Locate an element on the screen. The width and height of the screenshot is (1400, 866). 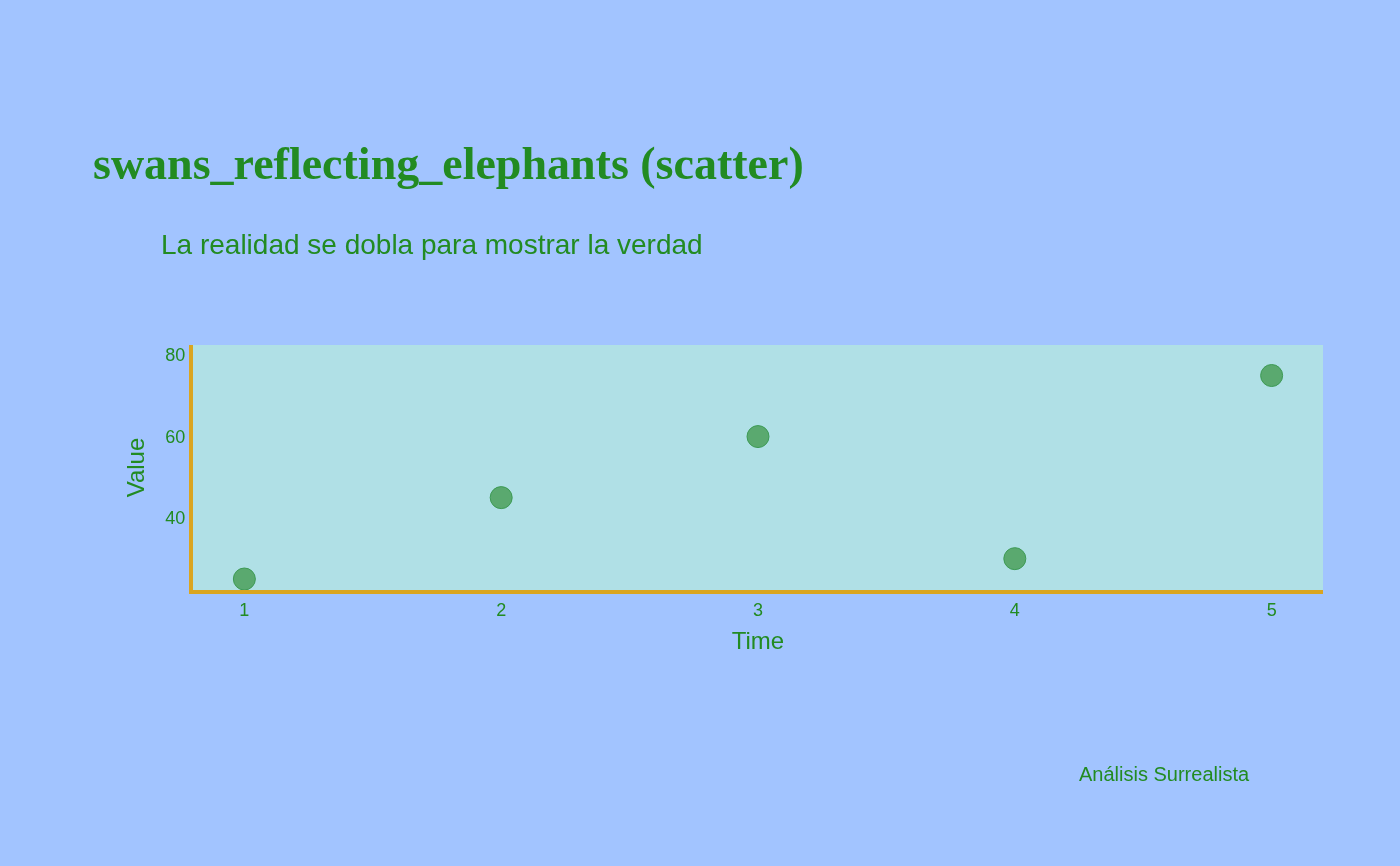
x-axis-title: Time is located at coordinates (758, 641).